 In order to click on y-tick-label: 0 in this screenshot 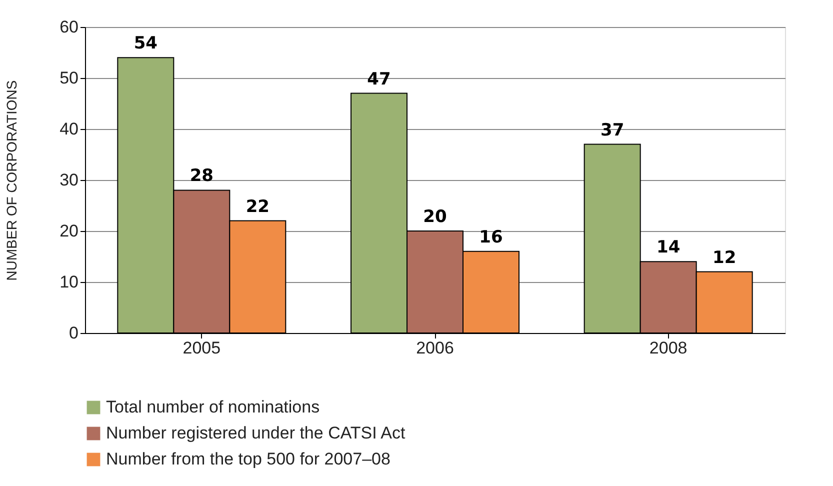, I will do `click(73, 333)`.